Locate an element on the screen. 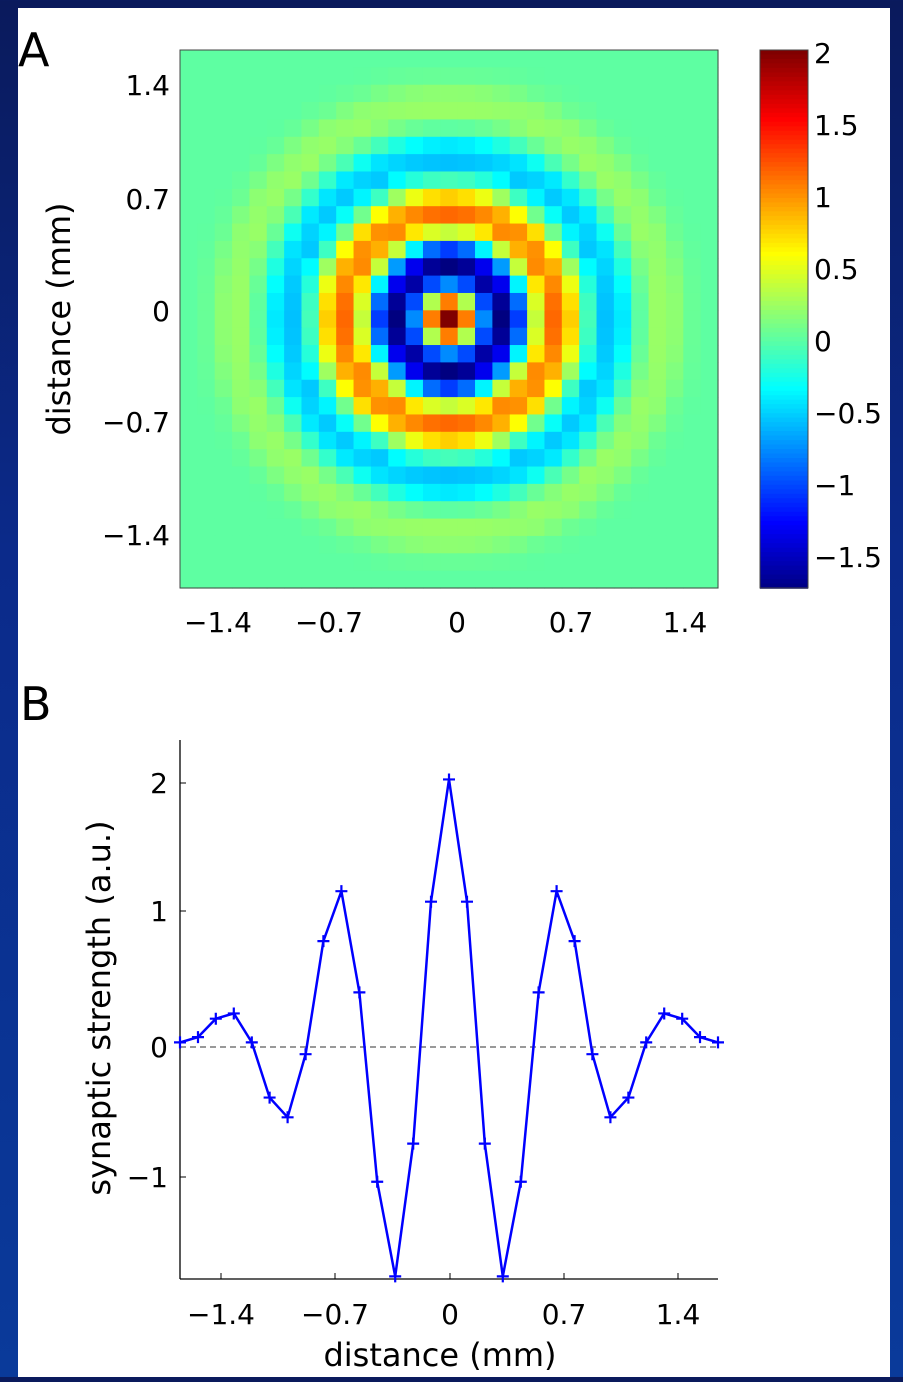 This screenshot has height=1382, width=903. ytick-label: 0 is located at coordinates (159, 1047).